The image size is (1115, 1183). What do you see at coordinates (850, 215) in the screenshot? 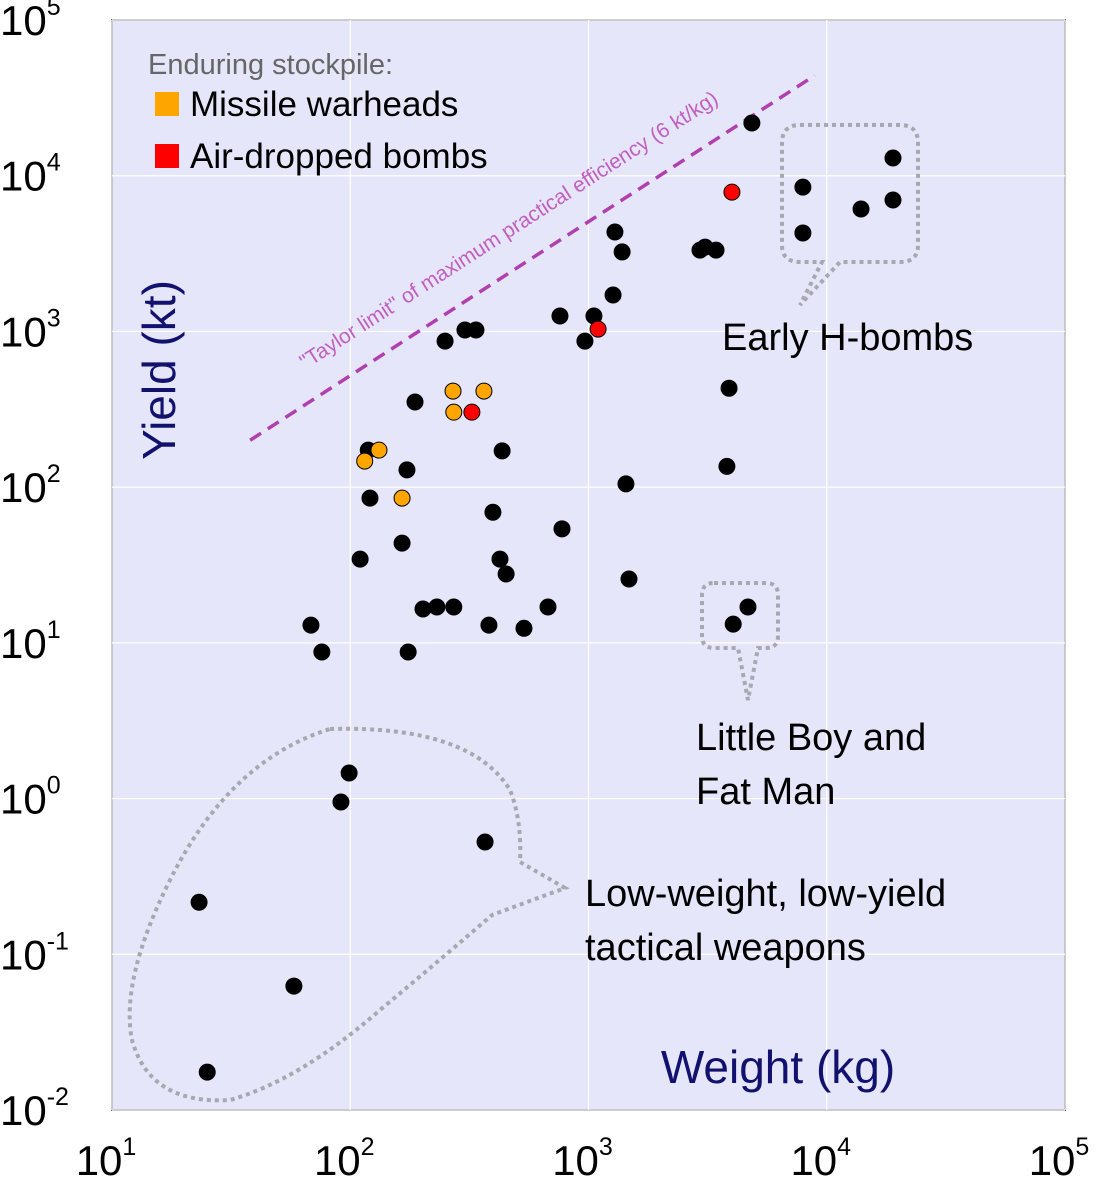
I see `callout-h-bombs` at bounding box center [850, 215].